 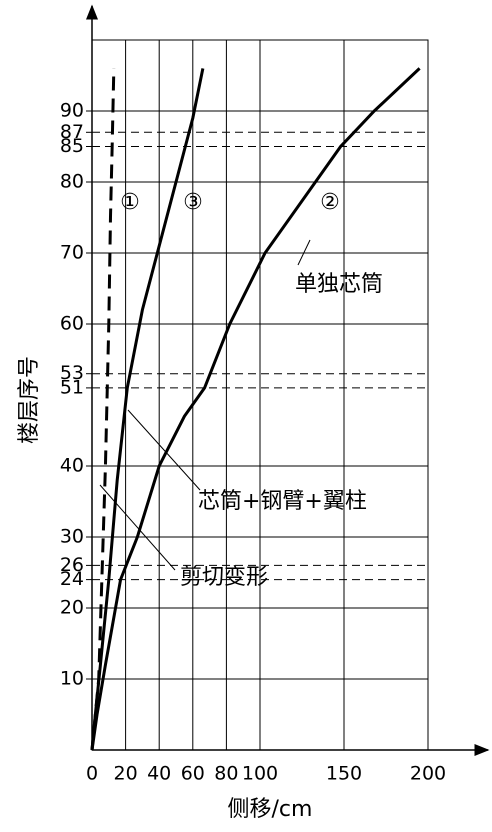 I want to click on y-tick-label: 87, so click(x=72, y=132).